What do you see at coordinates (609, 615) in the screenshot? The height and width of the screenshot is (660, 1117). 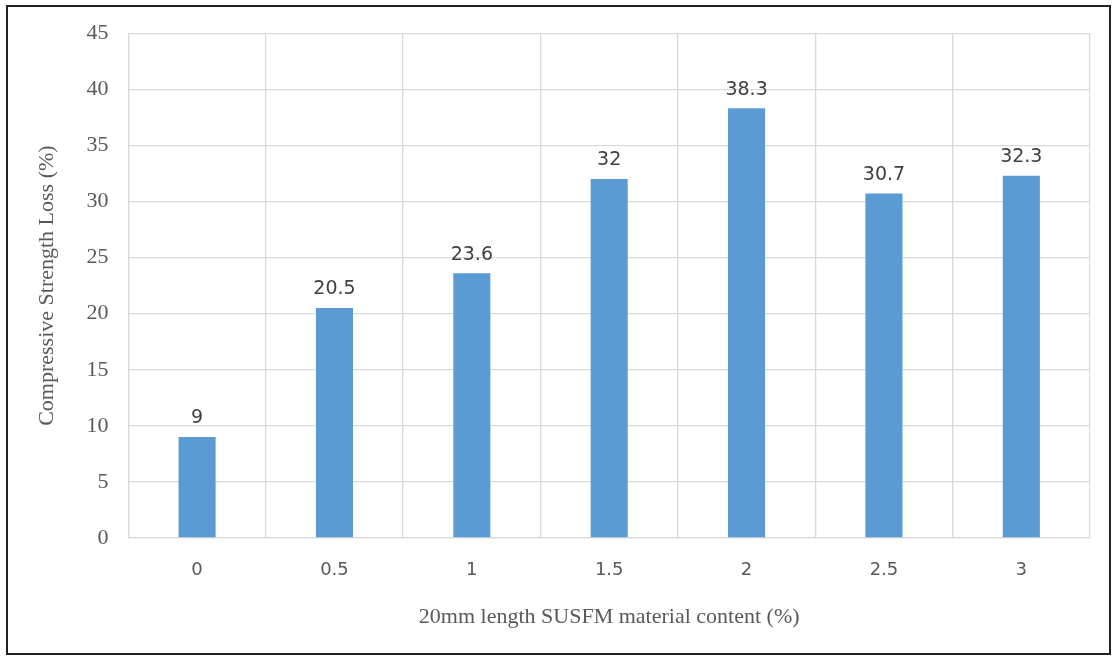 I see `x-axis-title: 20mm length SUSFM material content (%)` at bounding box center [609, 615].